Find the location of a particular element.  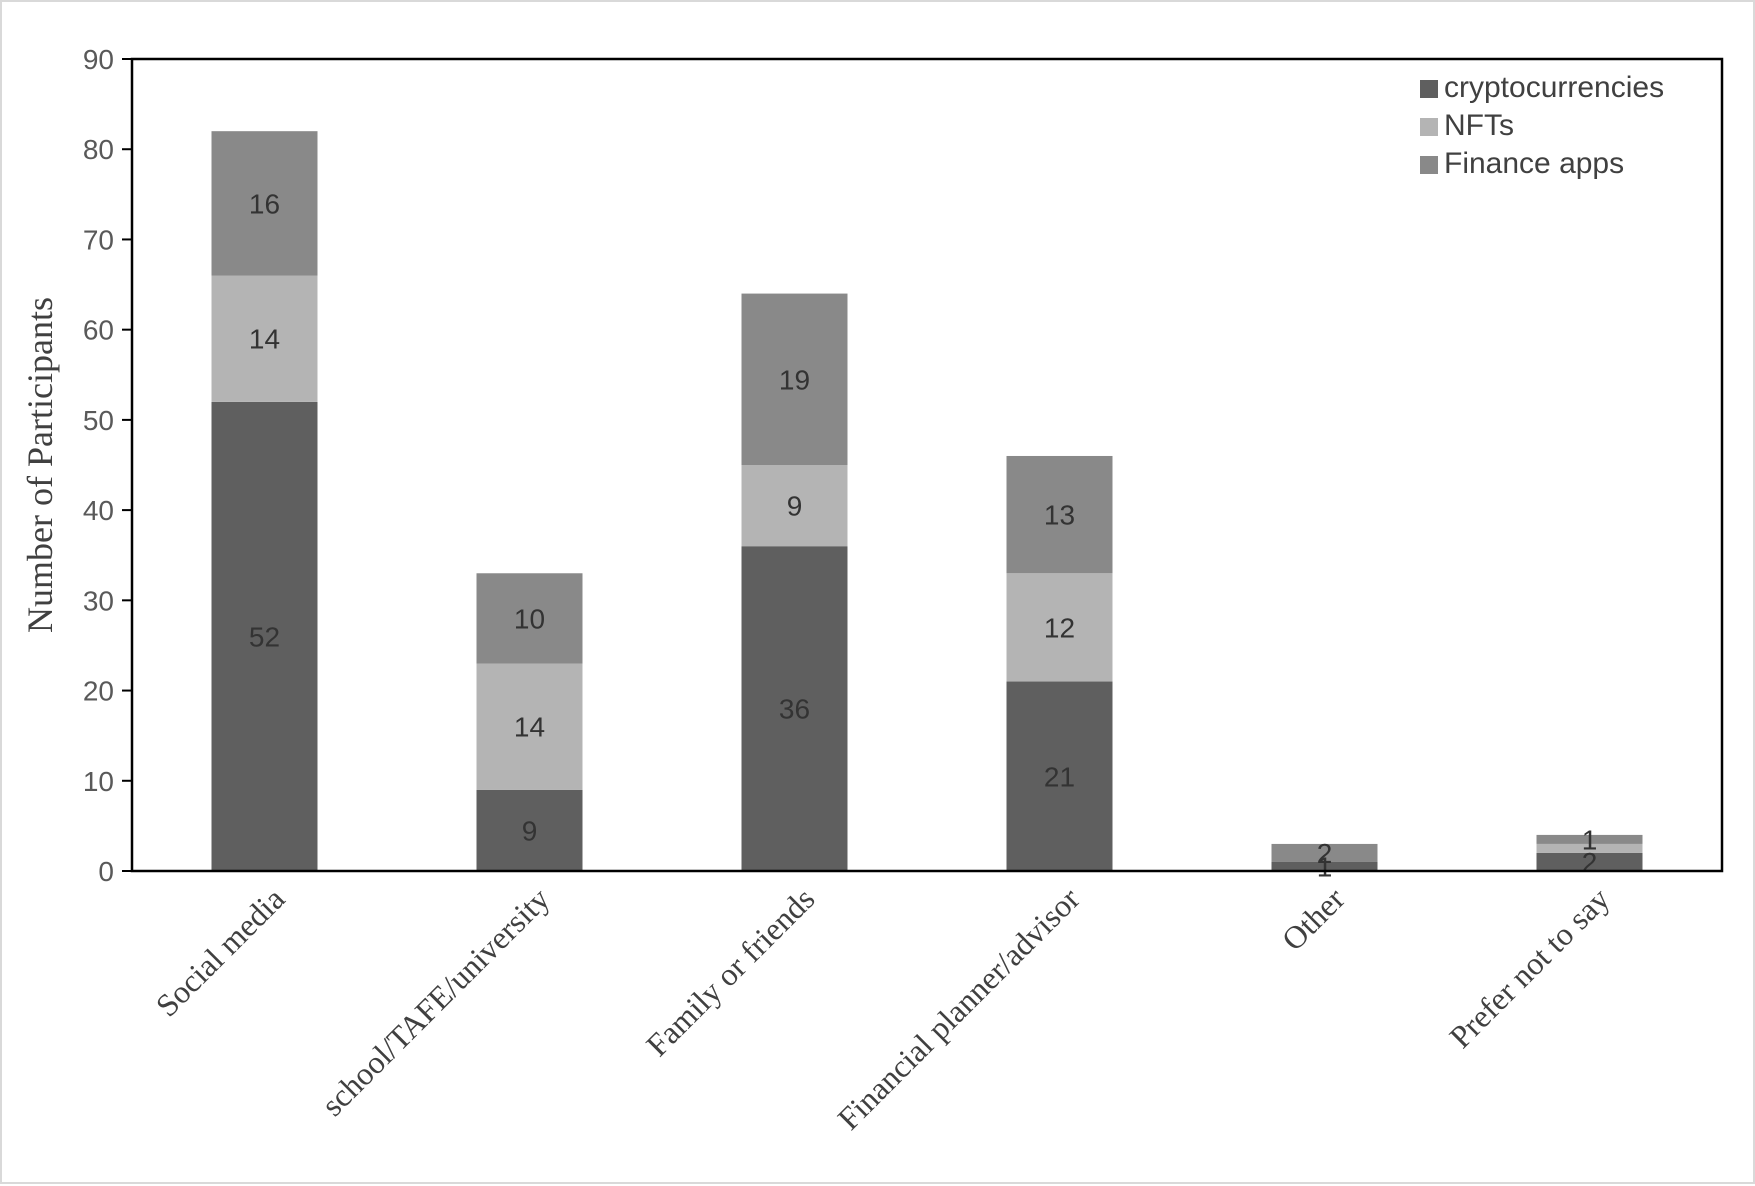

data-label: 12 is located at coordinates (1059, 627).